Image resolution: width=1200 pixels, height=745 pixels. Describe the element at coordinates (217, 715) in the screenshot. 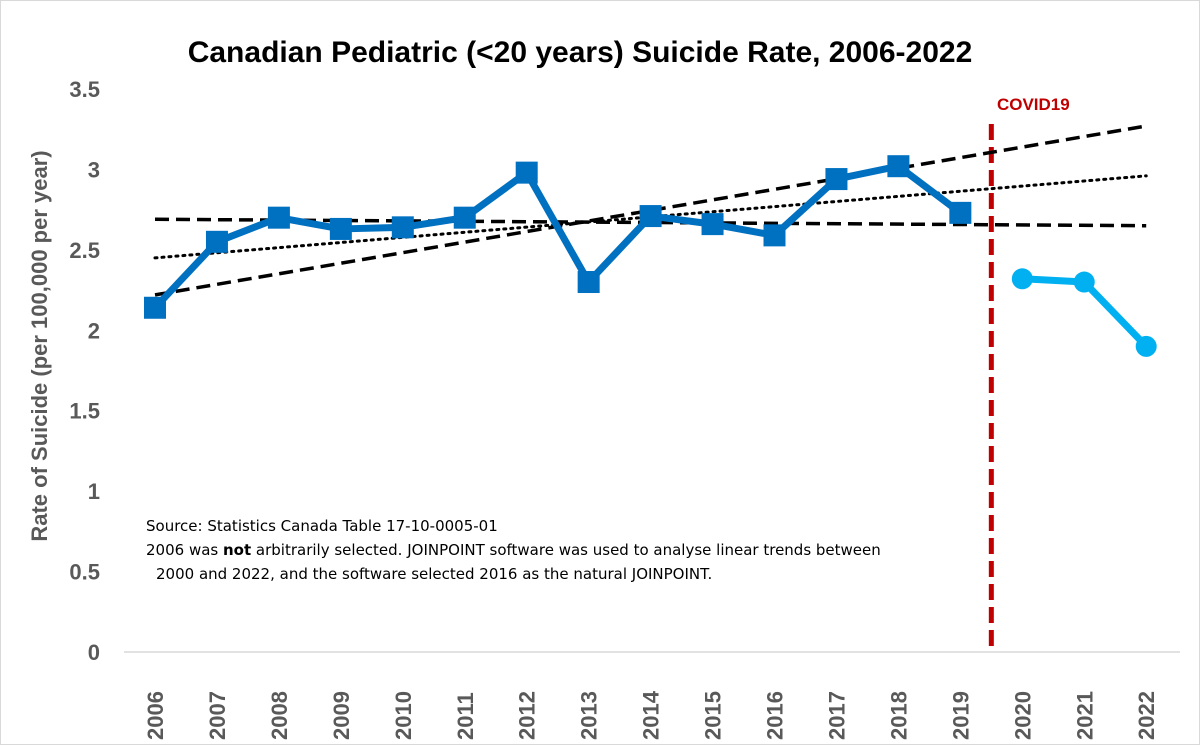

I see `x-tick-label: 2007` at that location.